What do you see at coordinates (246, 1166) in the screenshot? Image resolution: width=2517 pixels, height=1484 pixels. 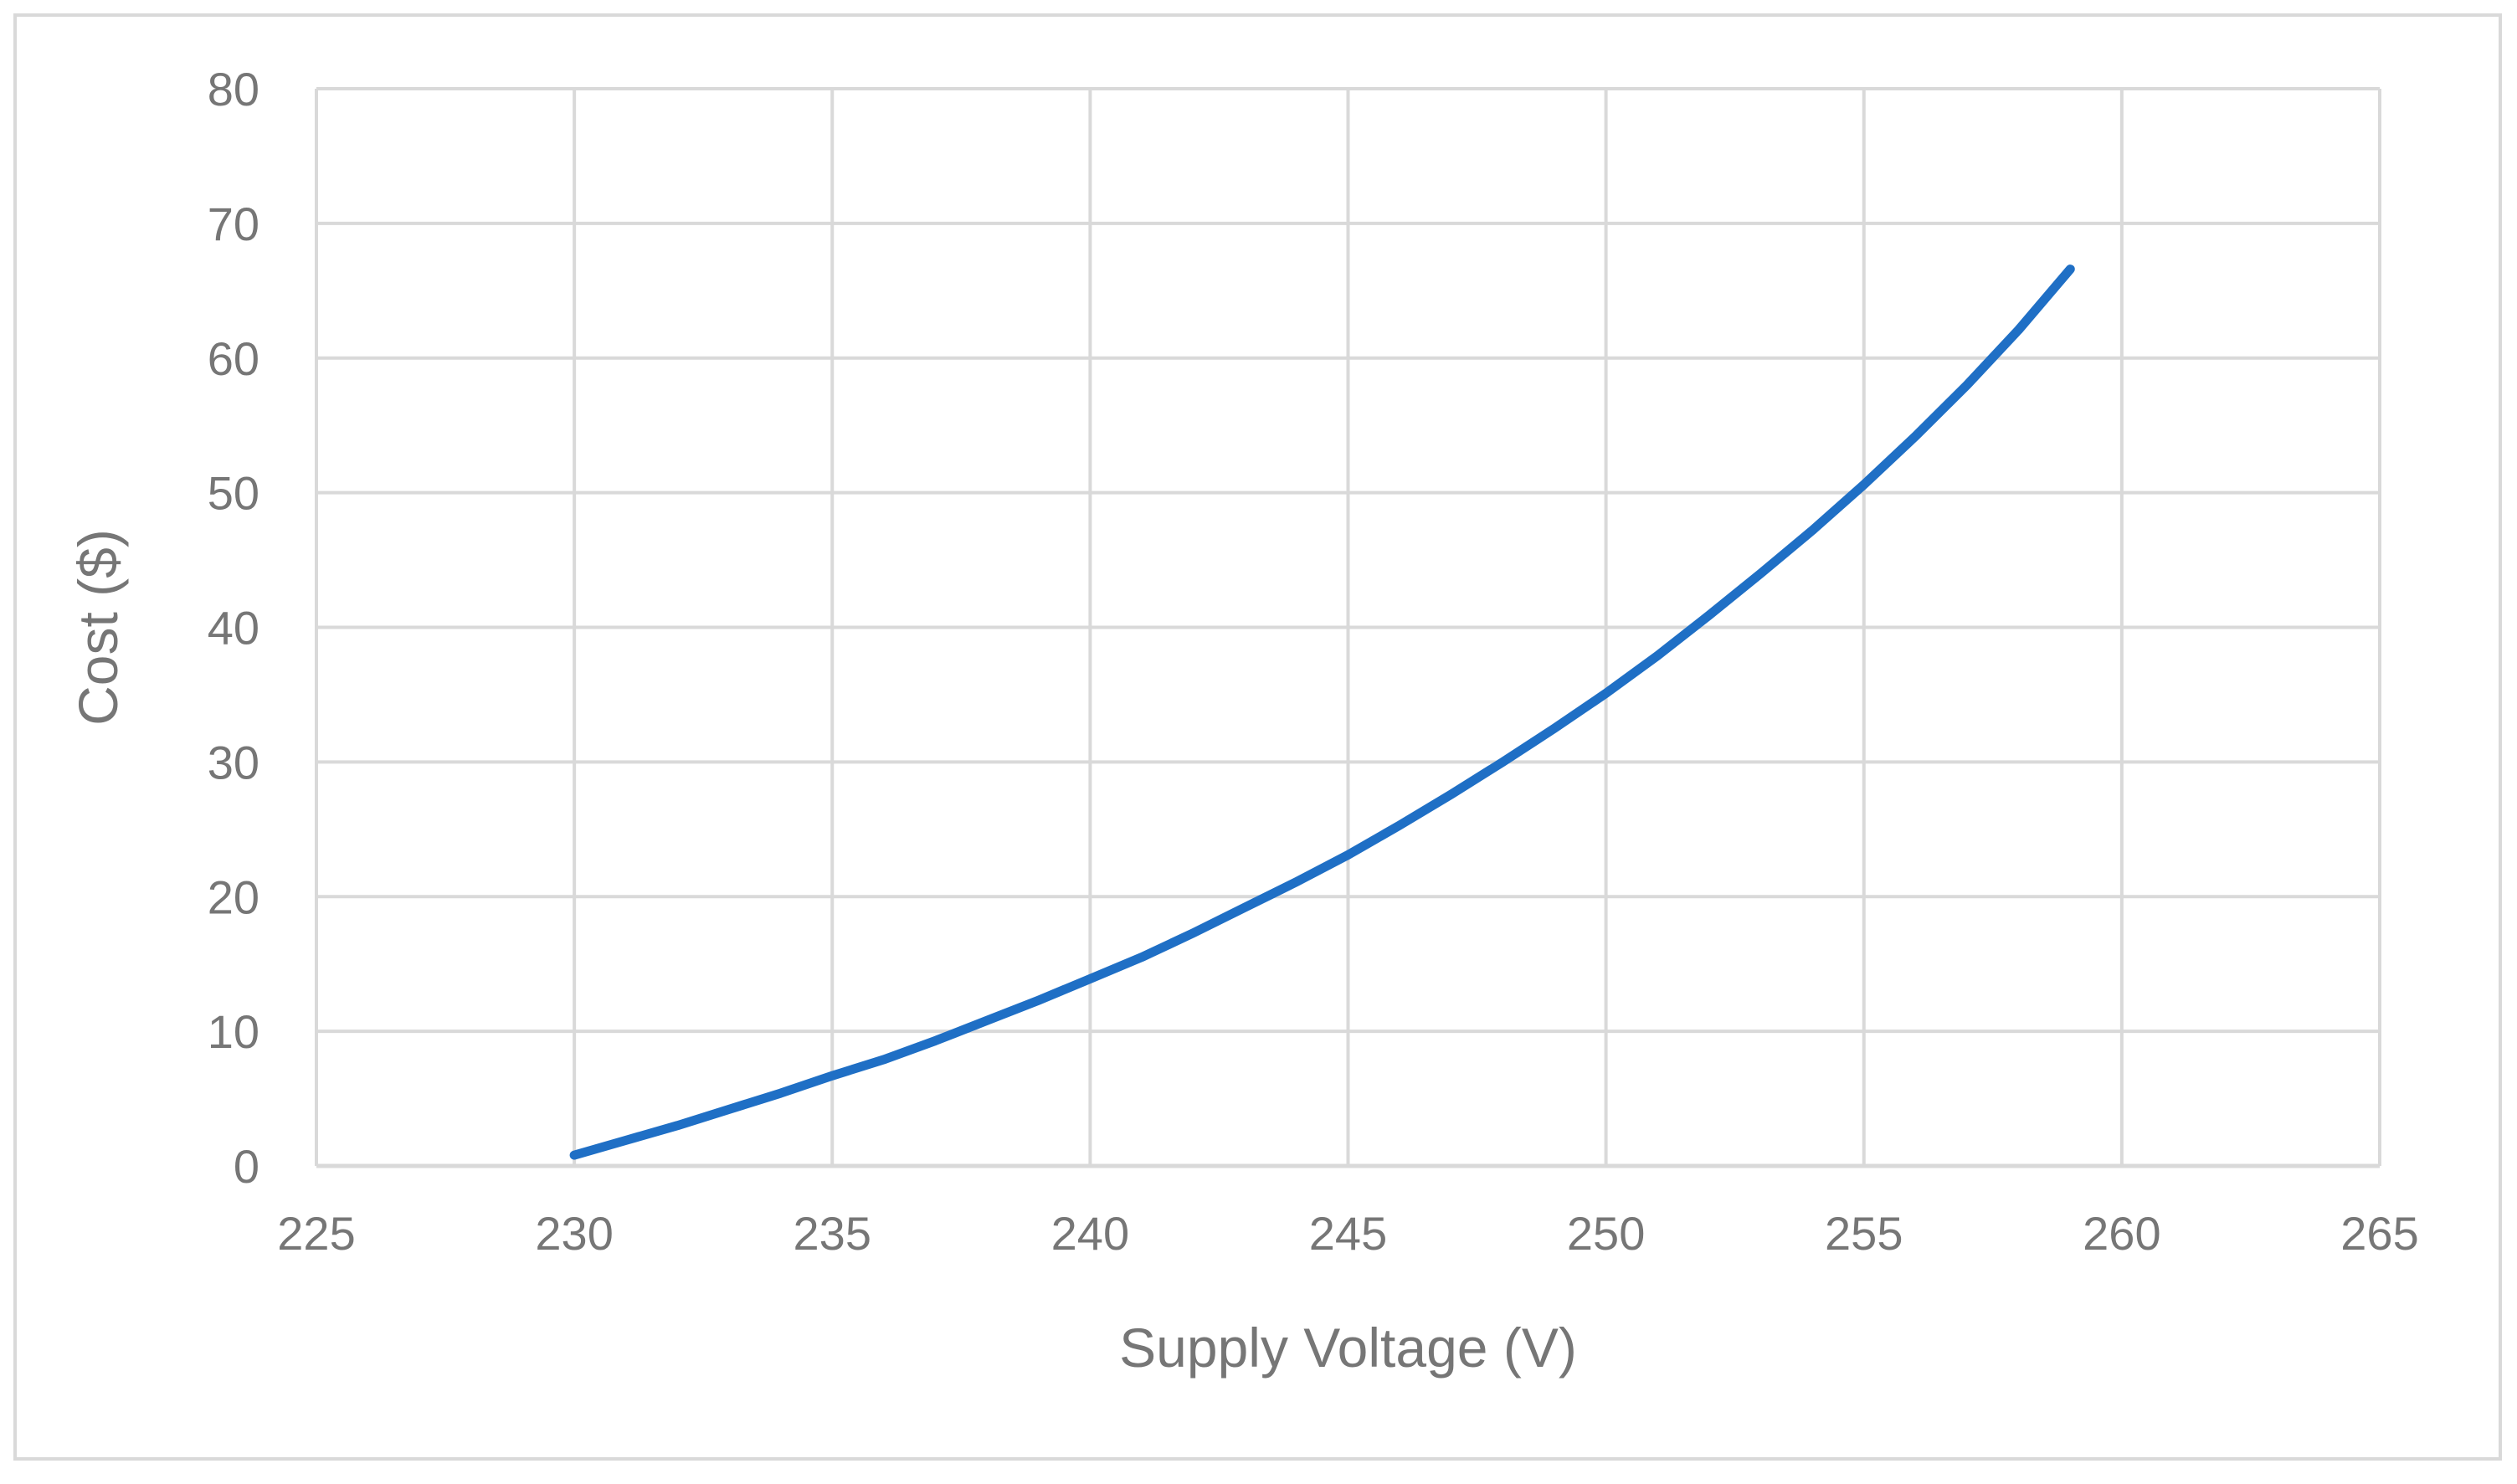 I see `y-tick-label: 0` at bounding box center [246, 1166].